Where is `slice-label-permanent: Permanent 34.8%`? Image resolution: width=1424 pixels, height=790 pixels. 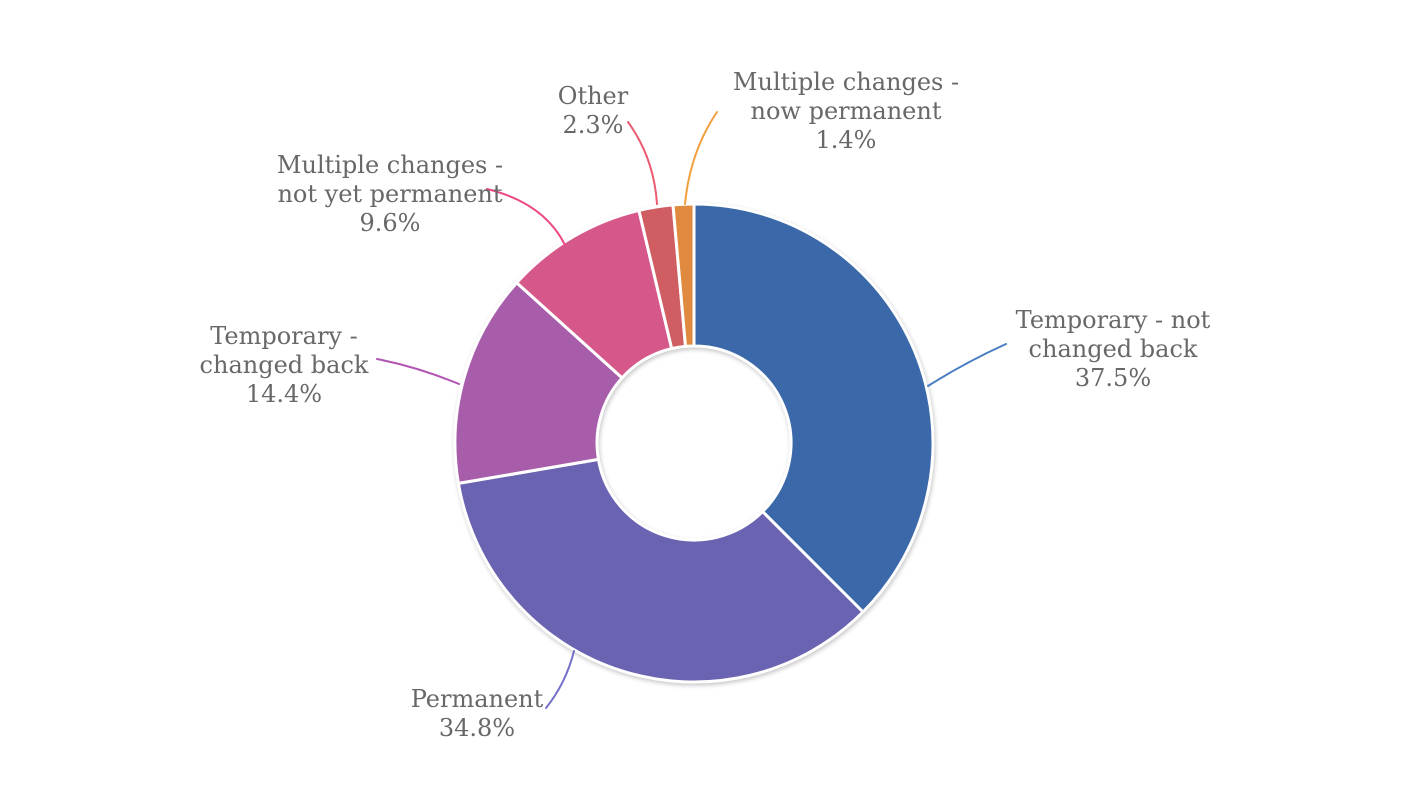
slice-label-permanent: Permanent 34.8% is located at coordinates (477, 714).